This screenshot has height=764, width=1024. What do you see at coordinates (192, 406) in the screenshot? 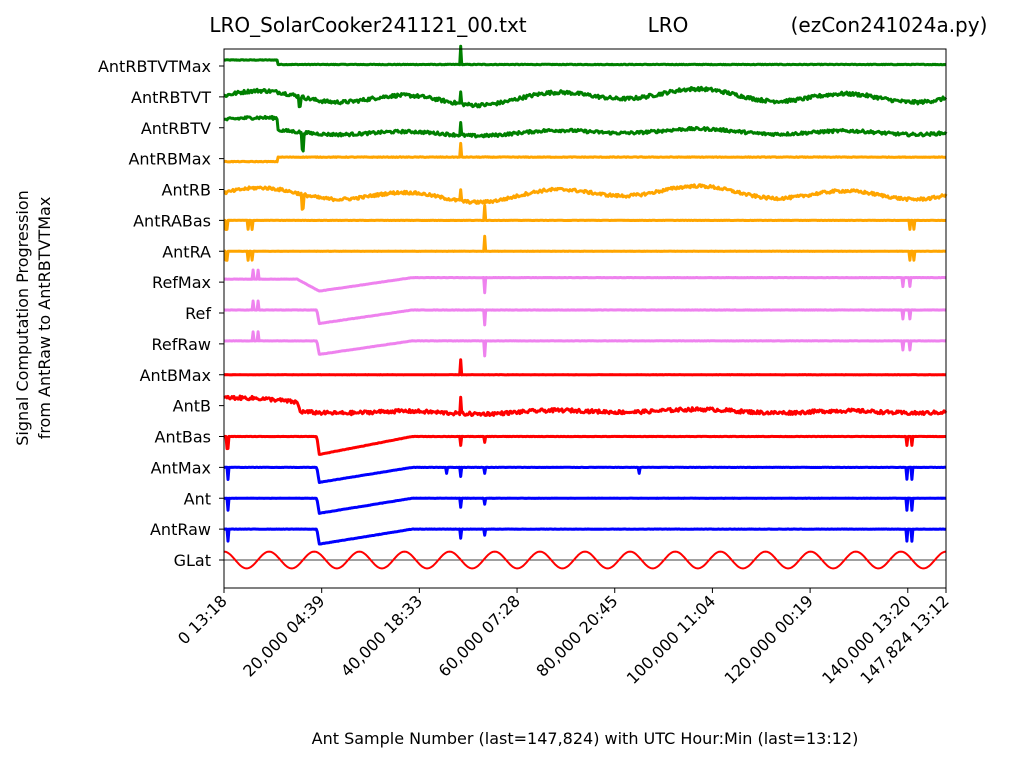
I see `row-label: AntB` at bounding box center [192, 406].